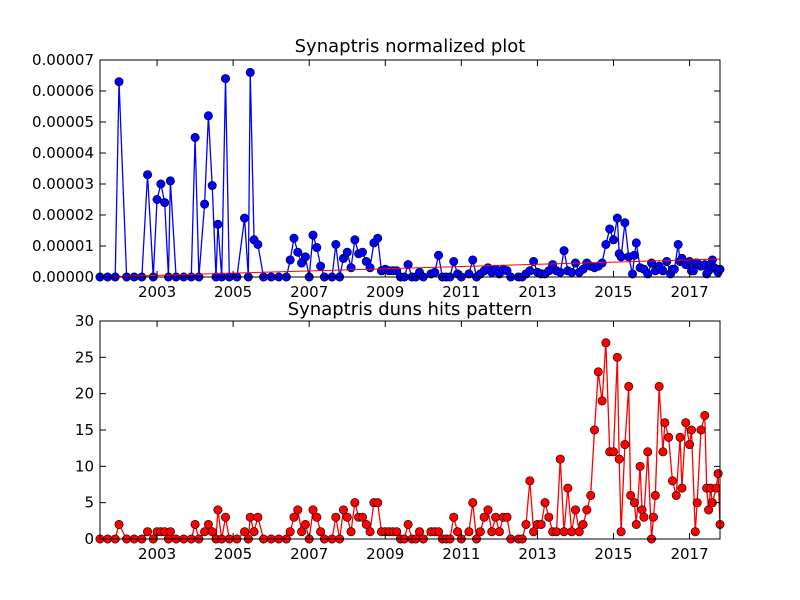  What do you see at coordinates (233, 292) in the screenshot?
I see `x-tick-label: 2005` at bounding box center [233, 292].